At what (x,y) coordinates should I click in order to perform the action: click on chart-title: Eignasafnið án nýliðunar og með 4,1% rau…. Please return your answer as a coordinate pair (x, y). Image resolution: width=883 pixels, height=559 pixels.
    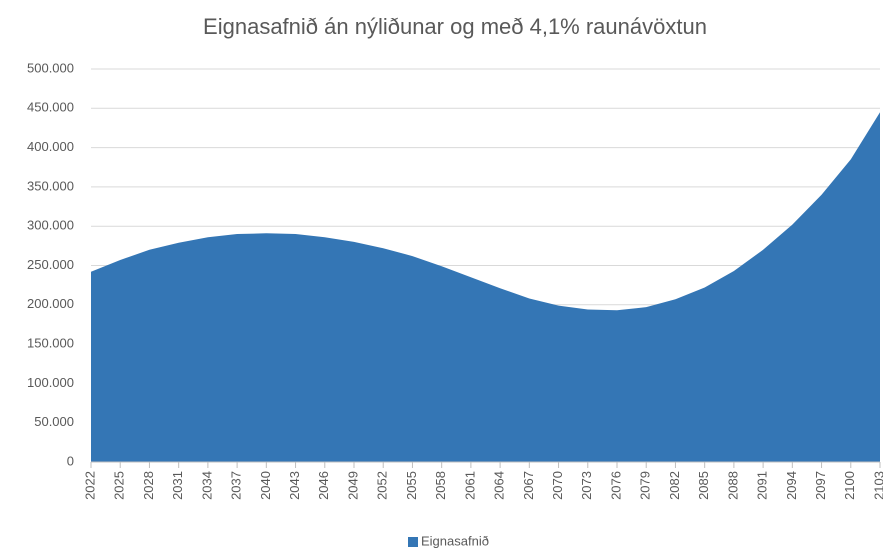
    Looking at the image, I should click on (455, 26).